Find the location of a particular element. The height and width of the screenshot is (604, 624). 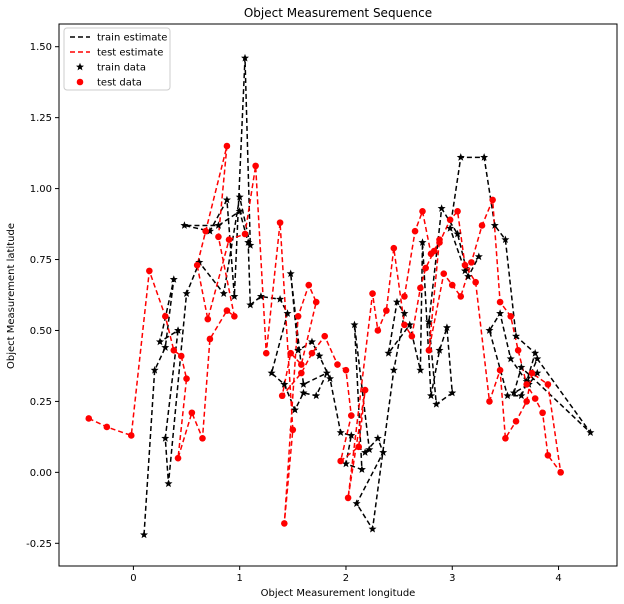

legend-circle-swatch is located at coordinates (80, 82).